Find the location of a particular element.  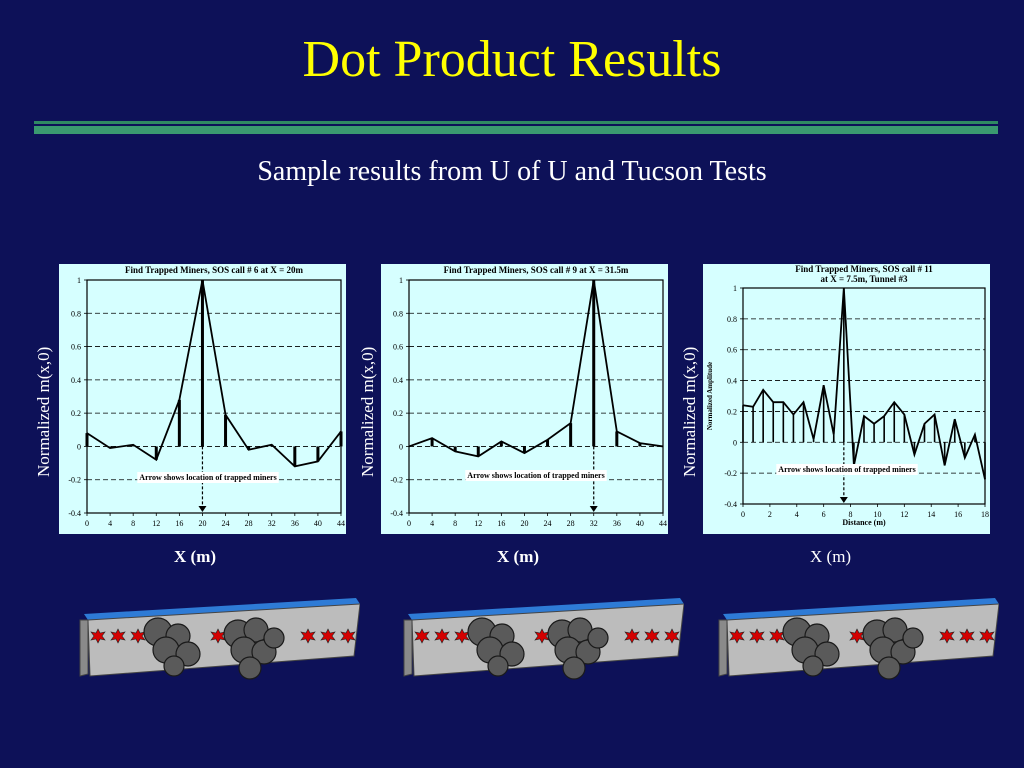

chart-2-arrow-icon is located at coordinates (593, 509).